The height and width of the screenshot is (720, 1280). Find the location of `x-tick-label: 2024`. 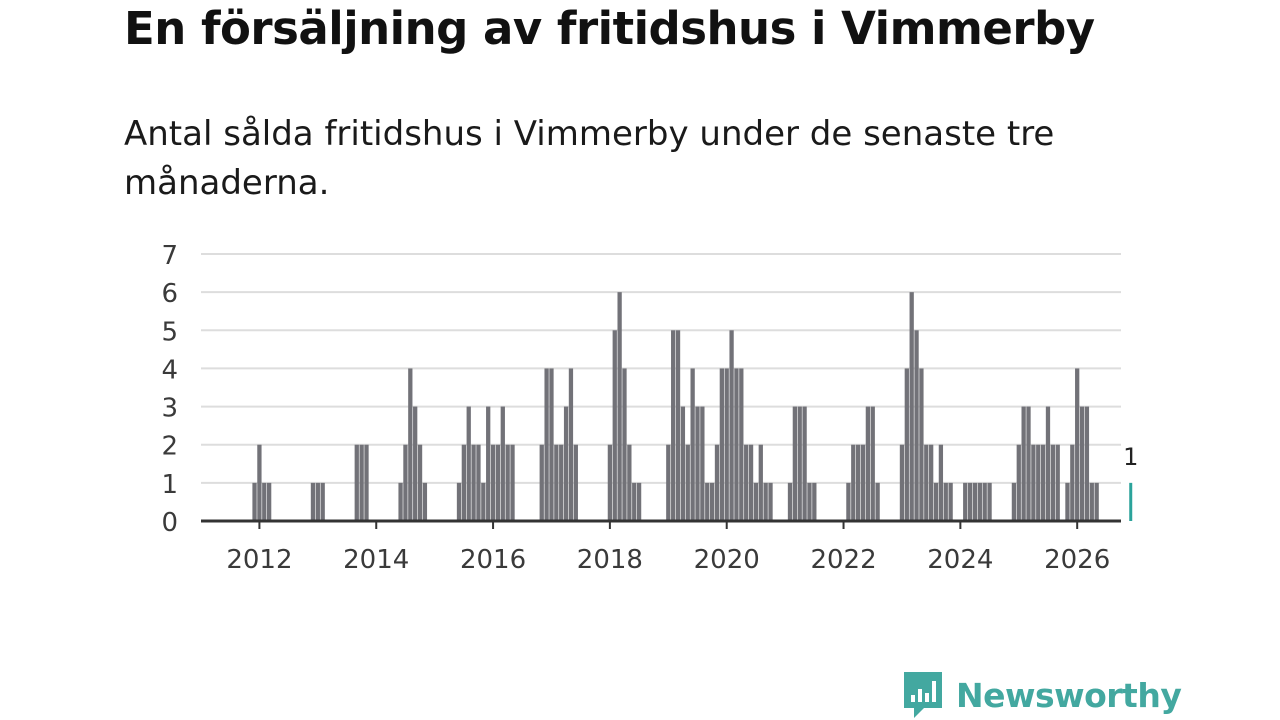

x-tick-label: 2024 is located at coordinates (960, 560).